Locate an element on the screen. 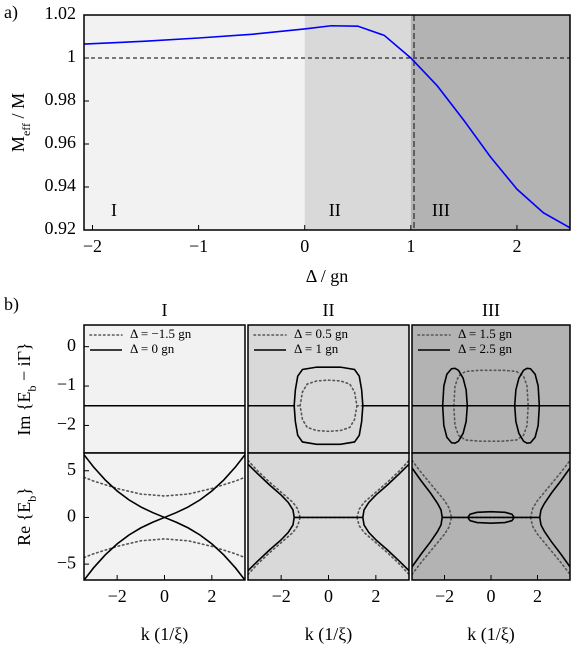 This screenshot has width=581, height=654. y-axis-label: Im {Eb − iΓ} is located at coordinates (26, 388).